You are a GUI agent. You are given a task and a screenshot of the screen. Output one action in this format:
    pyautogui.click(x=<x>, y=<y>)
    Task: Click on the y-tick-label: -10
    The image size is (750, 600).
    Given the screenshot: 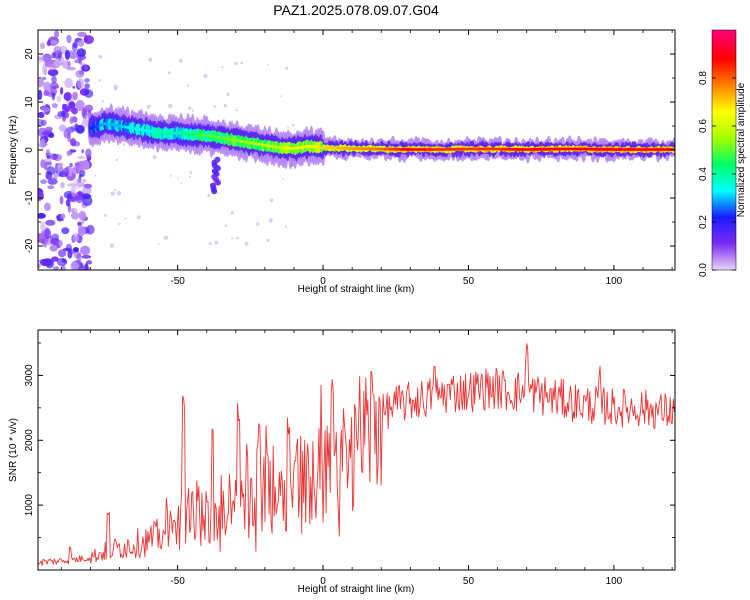 What is the action you would take?
    pyautogui.click(x=29, y=197)
    